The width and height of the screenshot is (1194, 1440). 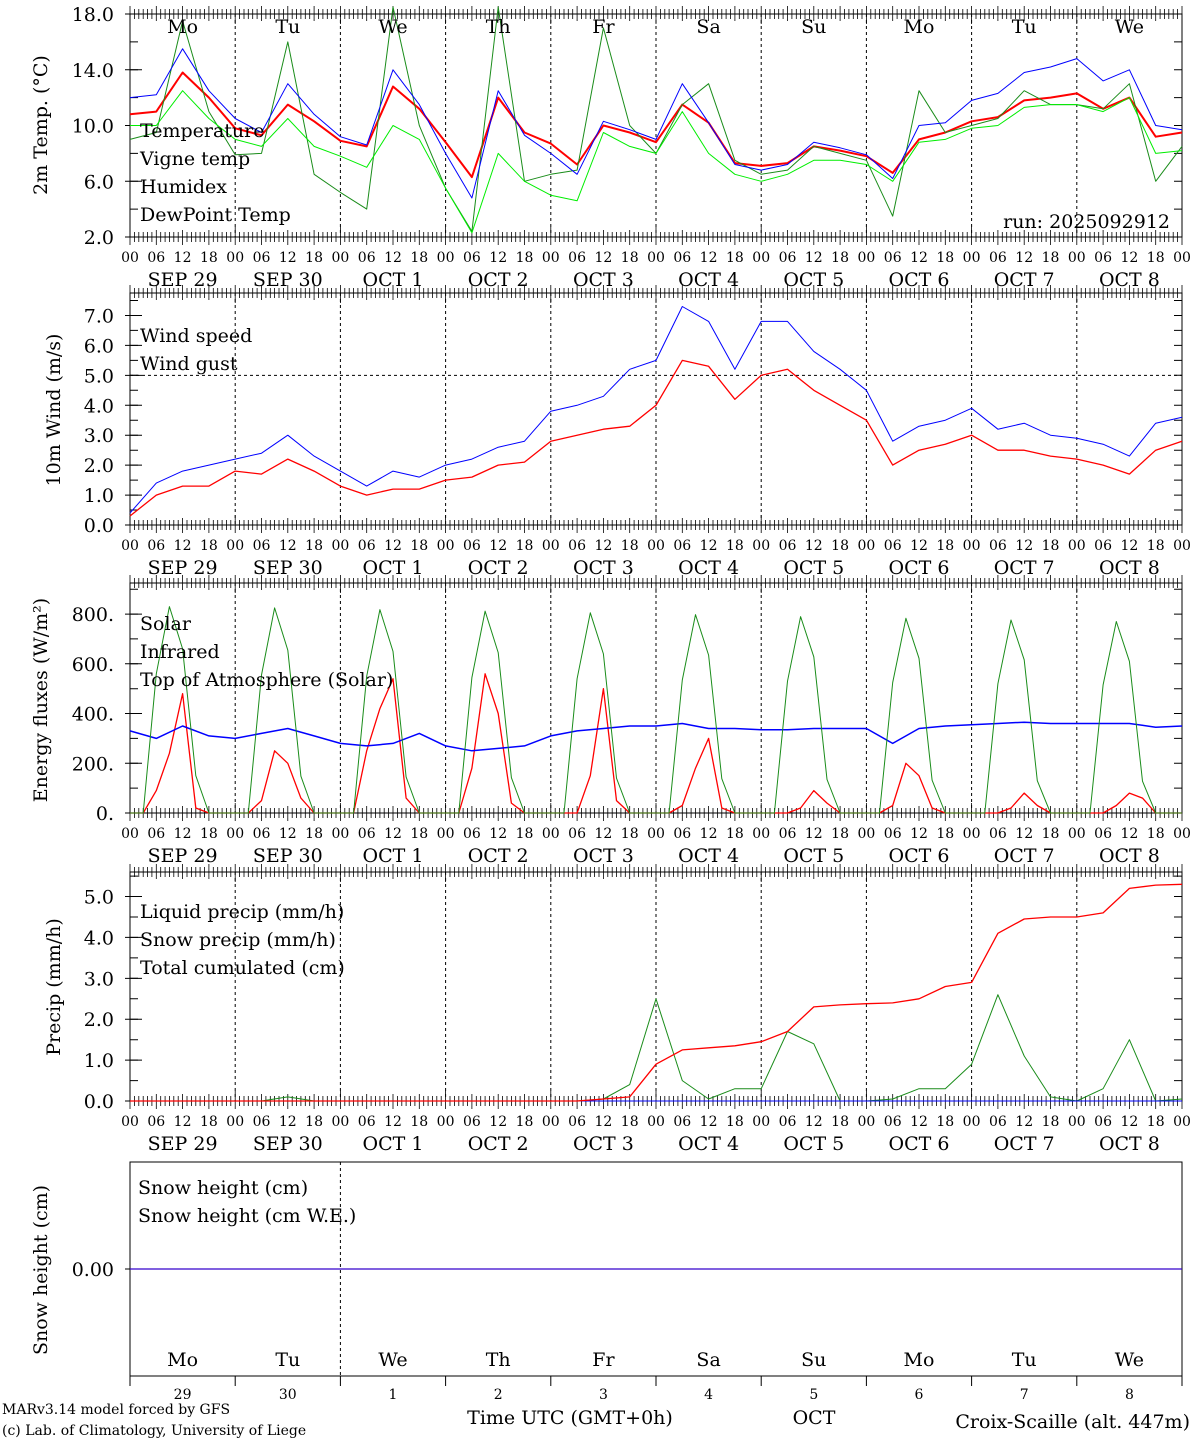 What do you see at coordinates (99, 316) in the screenshot?
I see `y-tick-label: 7.0` at bounding box center [99, 316].